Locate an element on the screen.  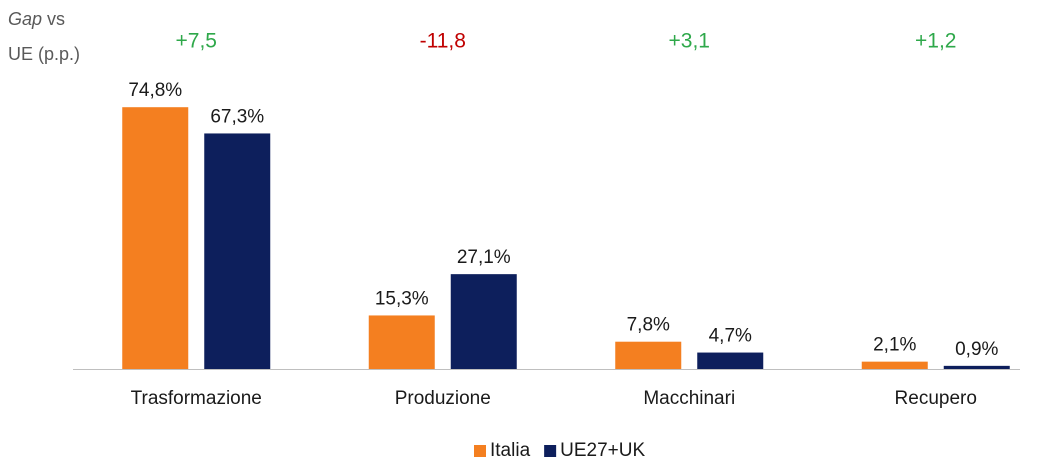
value-label: 0,9% is located at coordinates (976, 349).